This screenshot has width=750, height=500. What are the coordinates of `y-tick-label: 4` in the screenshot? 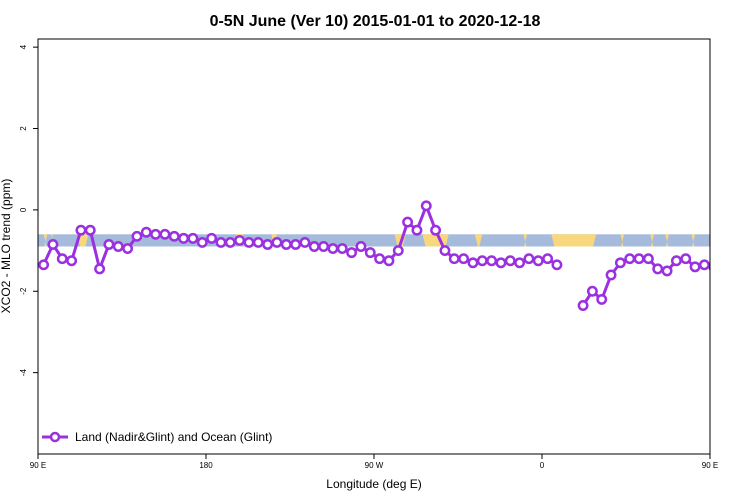 It's located at (23, 46).